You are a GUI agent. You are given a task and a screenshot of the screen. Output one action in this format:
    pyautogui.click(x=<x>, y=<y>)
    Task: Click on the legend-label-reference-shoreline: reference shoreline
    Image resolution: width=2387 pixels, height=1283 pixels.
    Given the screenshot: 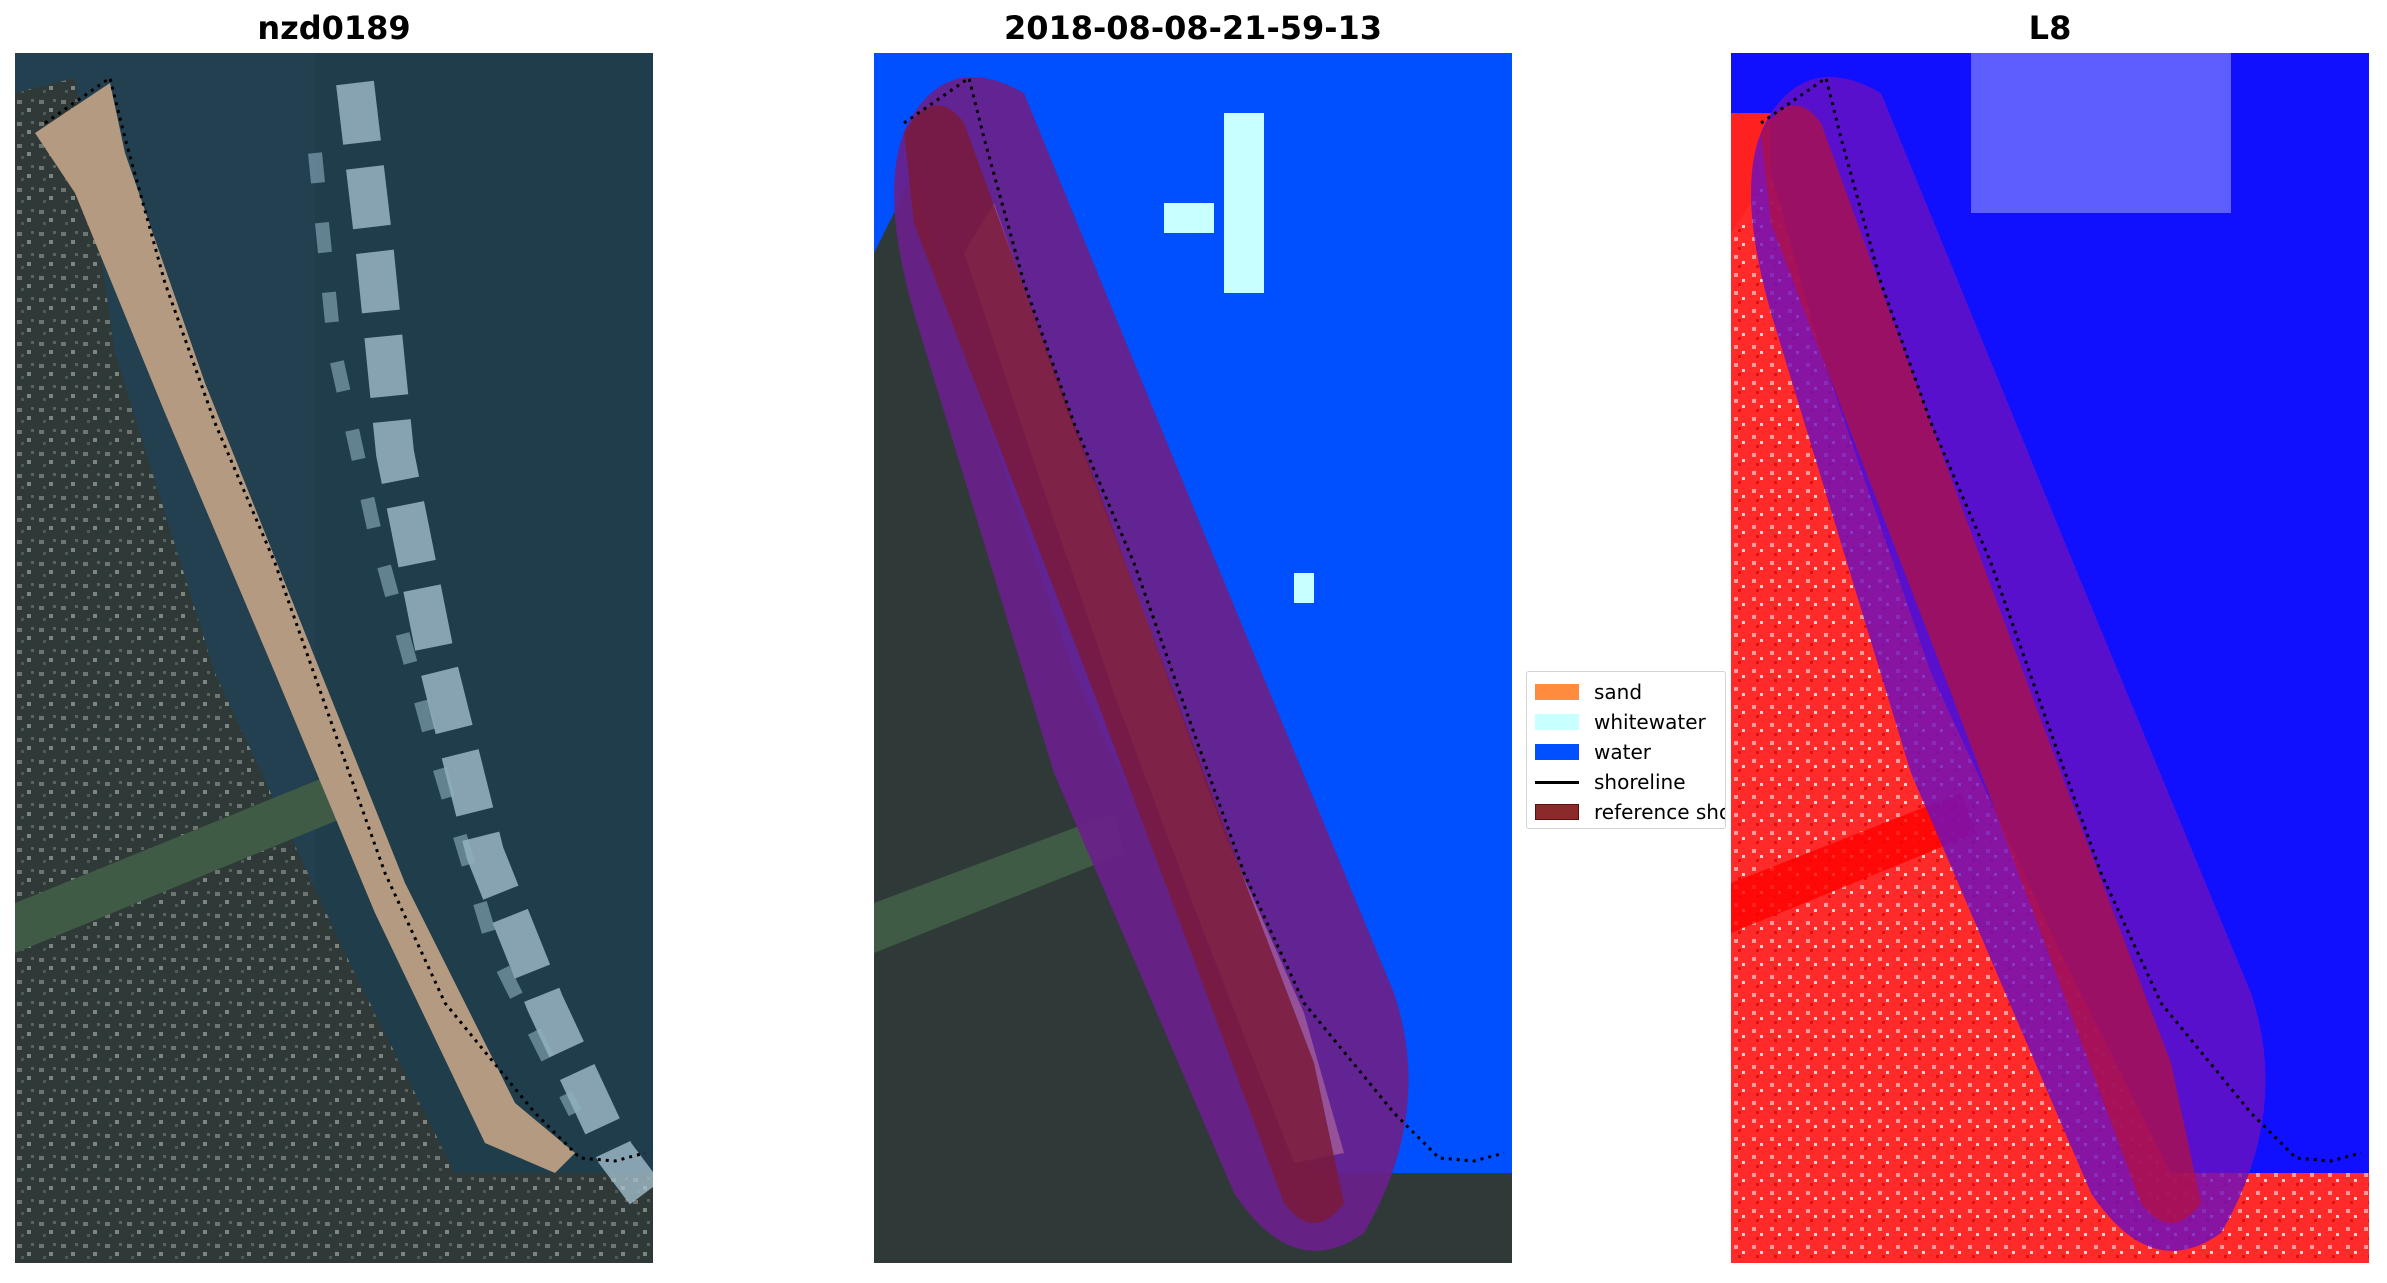 What is the action you would take?
    pyautogui.click(x=1659, y=812)
    